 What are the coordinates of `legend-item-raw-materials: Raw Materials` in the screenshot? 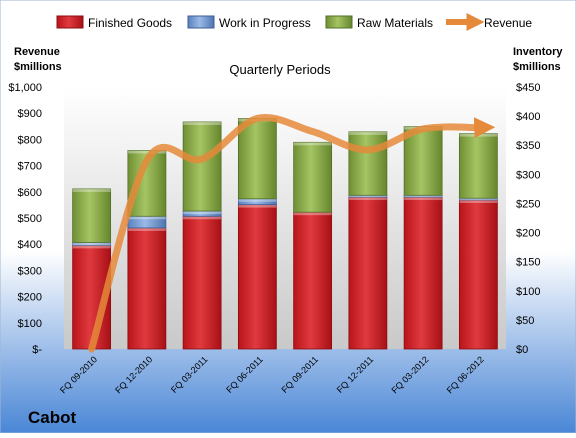 It's located at (379, 22).